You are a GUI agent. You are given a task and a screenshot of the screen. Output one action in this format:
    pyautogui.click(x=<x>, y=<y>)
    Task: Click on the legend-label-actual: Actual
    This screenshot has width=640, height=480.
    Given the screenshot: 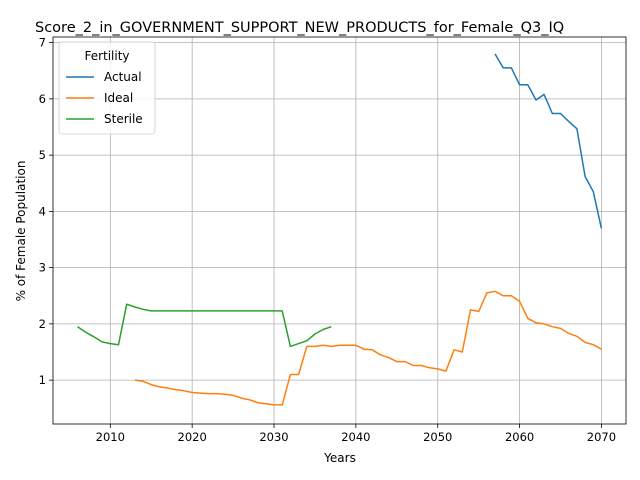 What is the action you would take?
    pyautogui.click(x=123, y=77)
    